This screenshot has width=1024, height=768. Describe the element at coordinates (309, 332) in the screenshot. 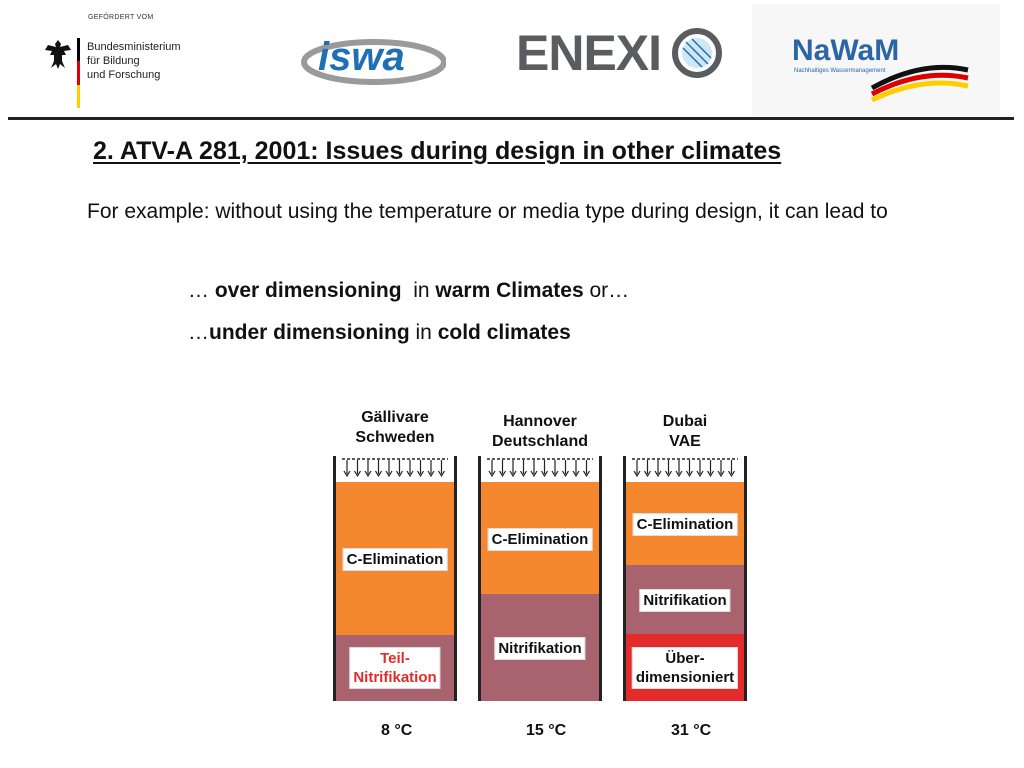

I see `bullet2-bold1: under dimensioning` at that location.